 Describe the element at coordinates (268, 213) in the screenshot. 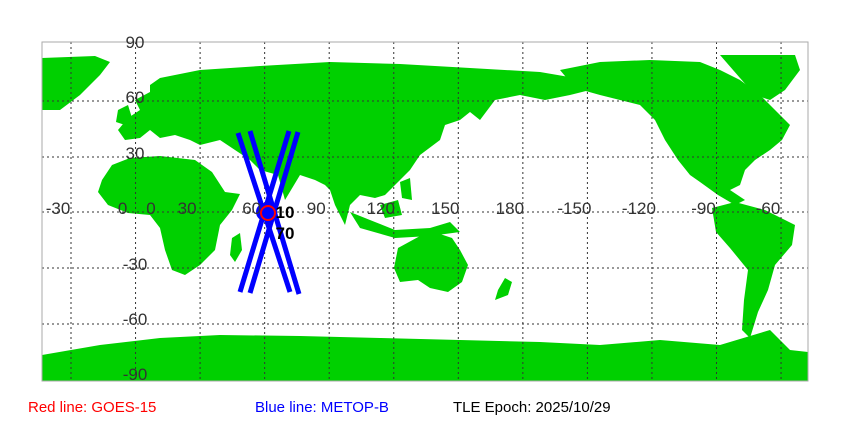

I see `goes-15-position-marker` at that location.